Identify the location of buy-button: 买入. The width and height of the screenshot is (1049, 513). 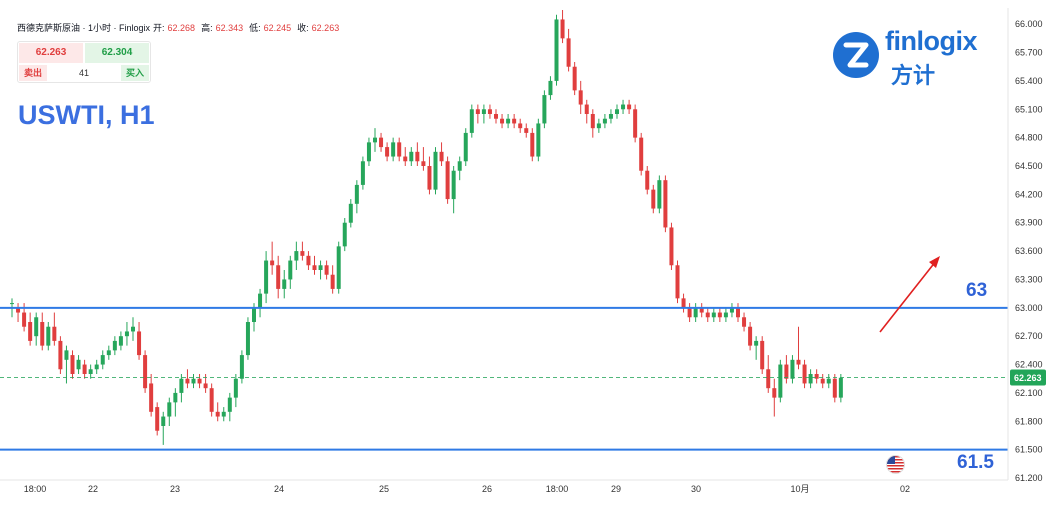
(135, 73).